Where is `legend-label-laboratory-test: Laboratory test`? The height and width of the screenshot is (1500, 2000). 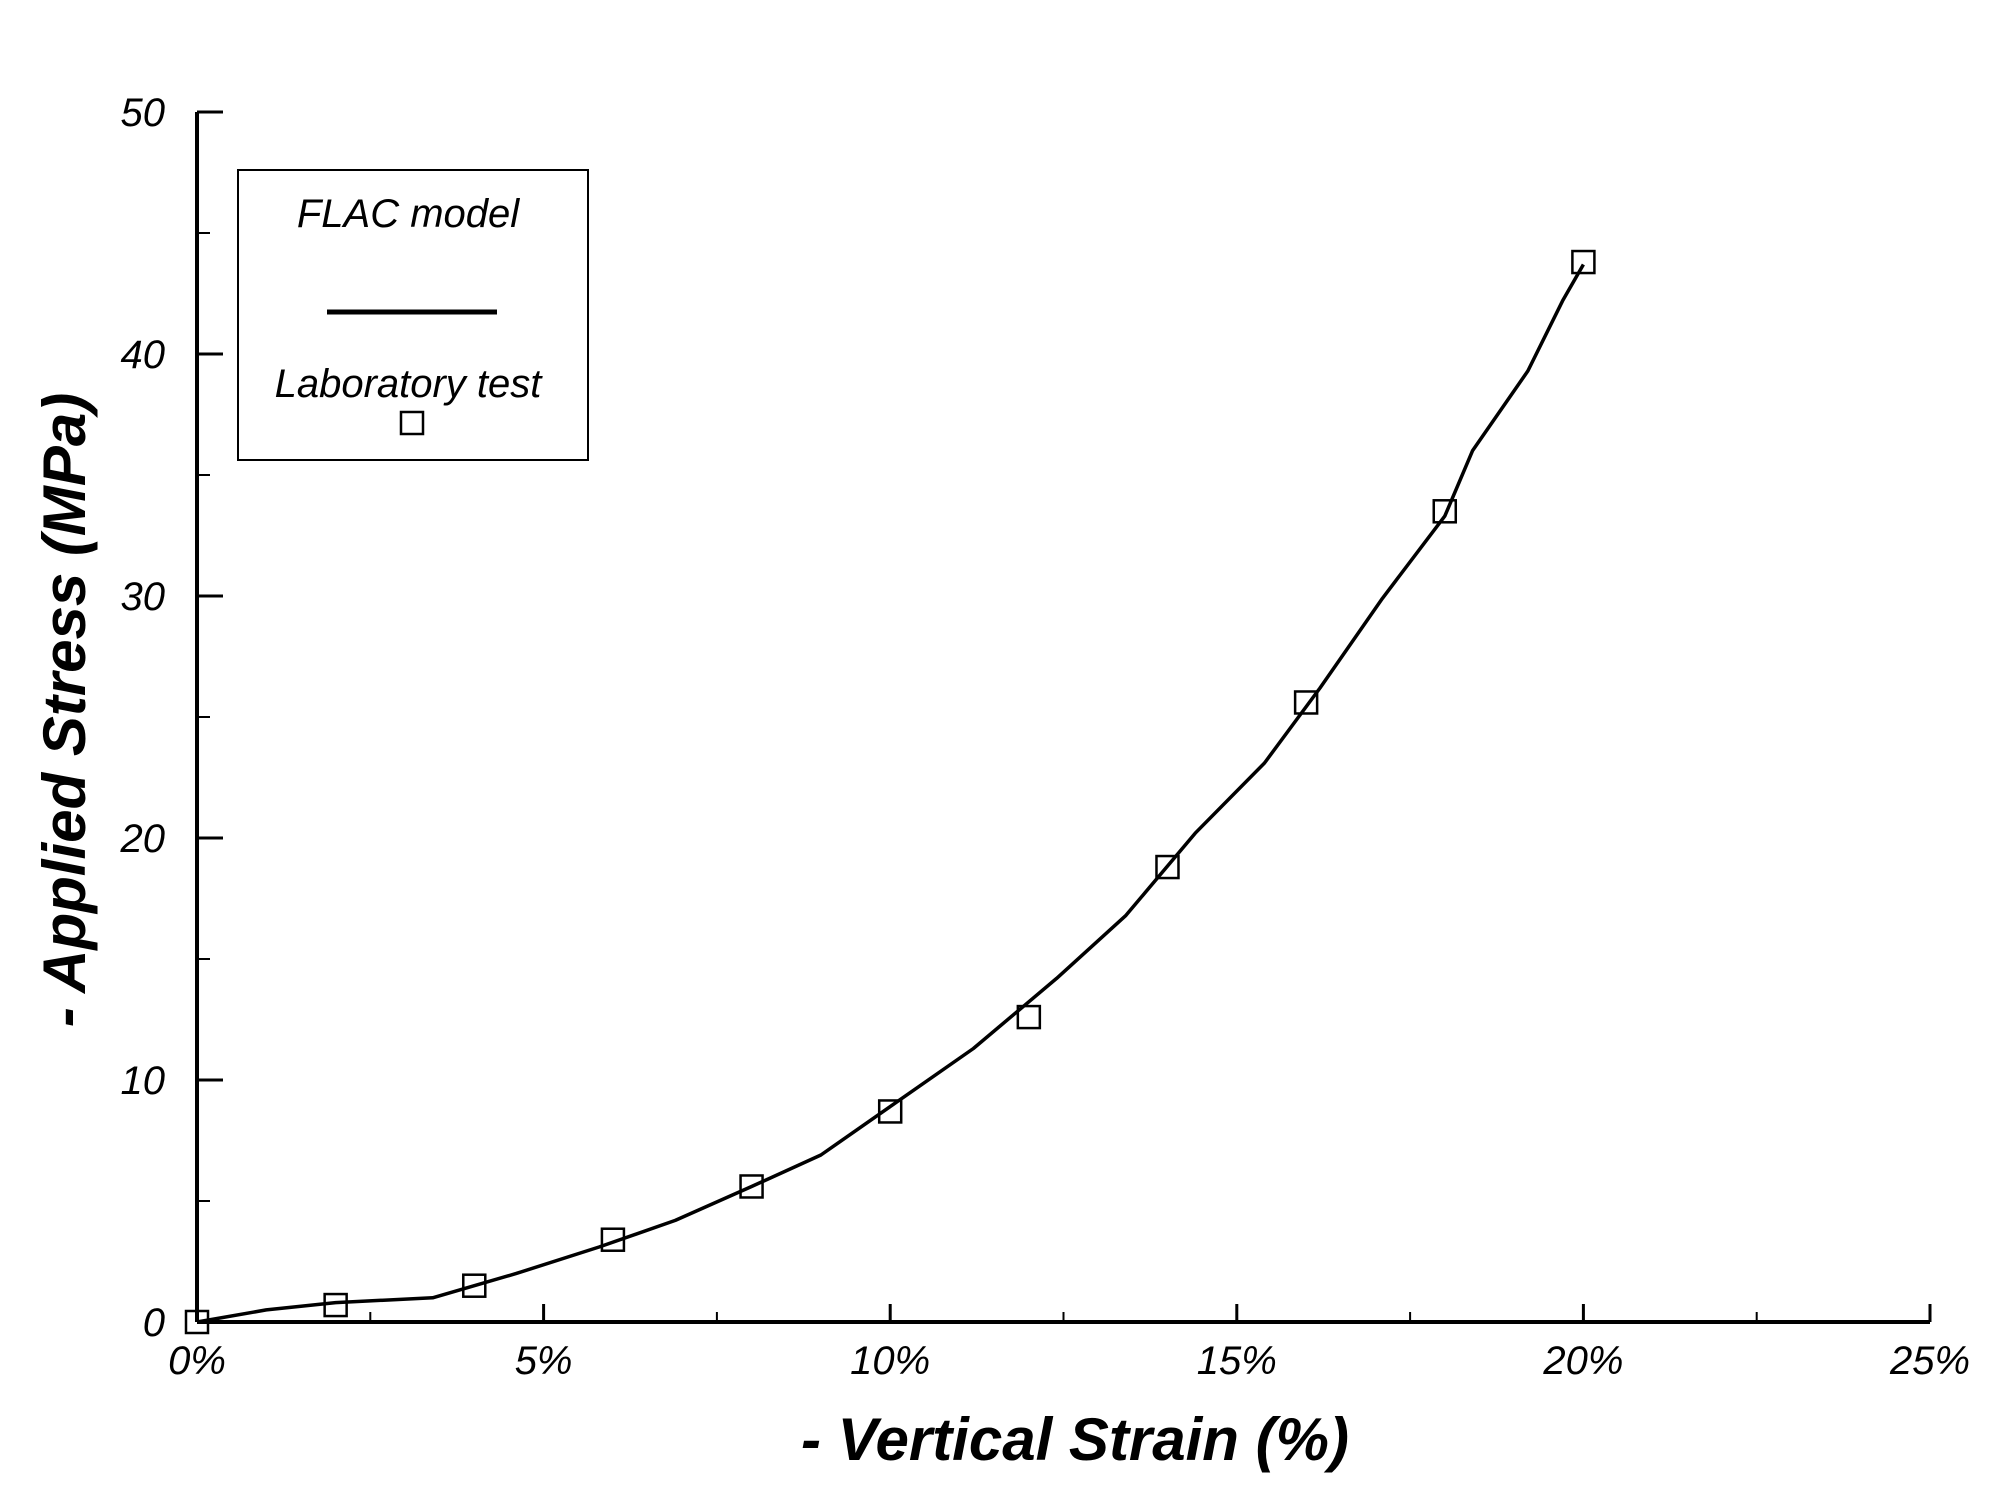
legend-label-laboratory-test: Laboratory test is located at coordinates (409, 384).